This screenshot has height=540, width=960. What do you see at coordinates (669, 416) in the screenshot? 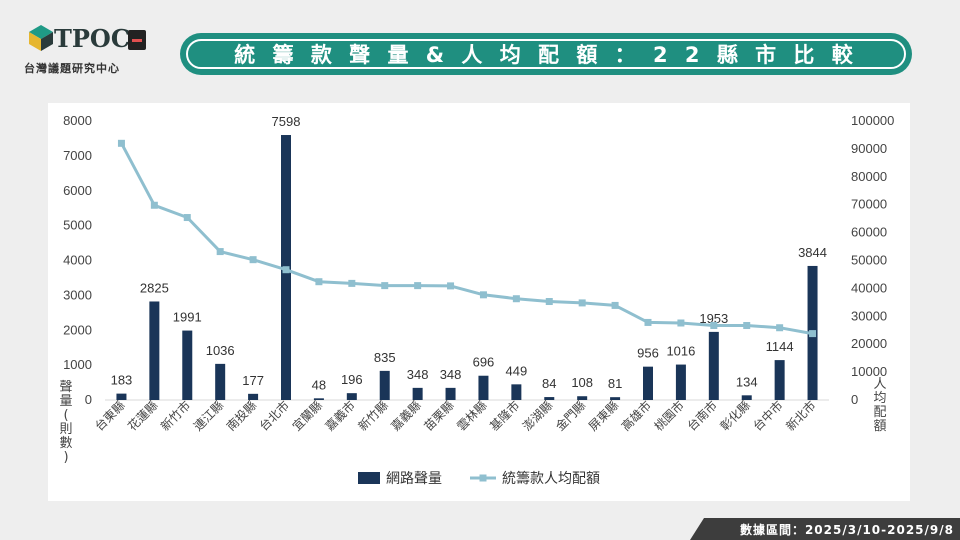
I see `category-label: 桃園市` at bounding box center [669, 416].